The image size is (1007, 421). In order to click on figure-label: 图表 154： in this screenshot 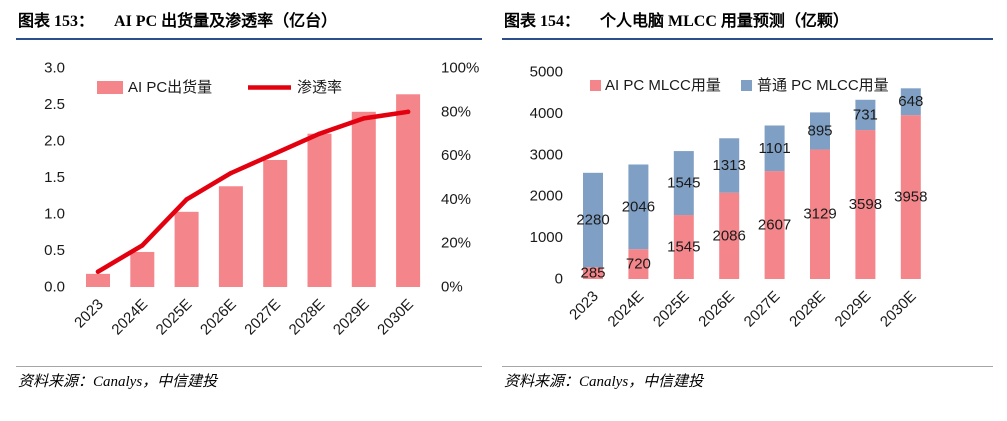, I will do `click(542, 21)`.